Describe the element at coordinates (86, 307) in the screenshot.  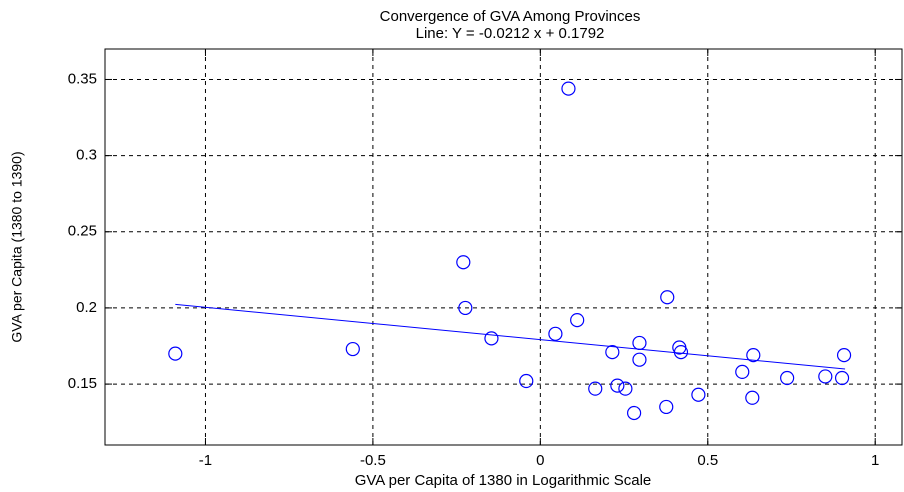
I see `y-tick-label: 0.2` at that location.